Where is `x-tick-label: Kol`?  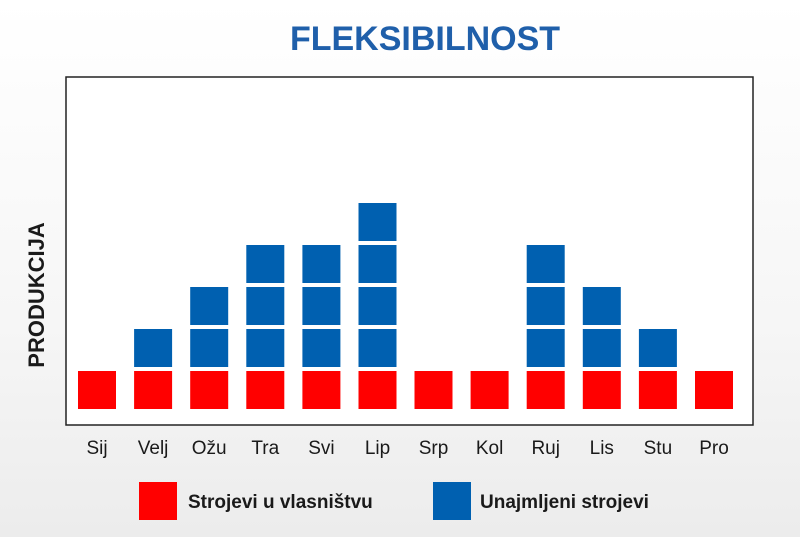
x-tick-label: Kol is located at coordinates (489, 448).